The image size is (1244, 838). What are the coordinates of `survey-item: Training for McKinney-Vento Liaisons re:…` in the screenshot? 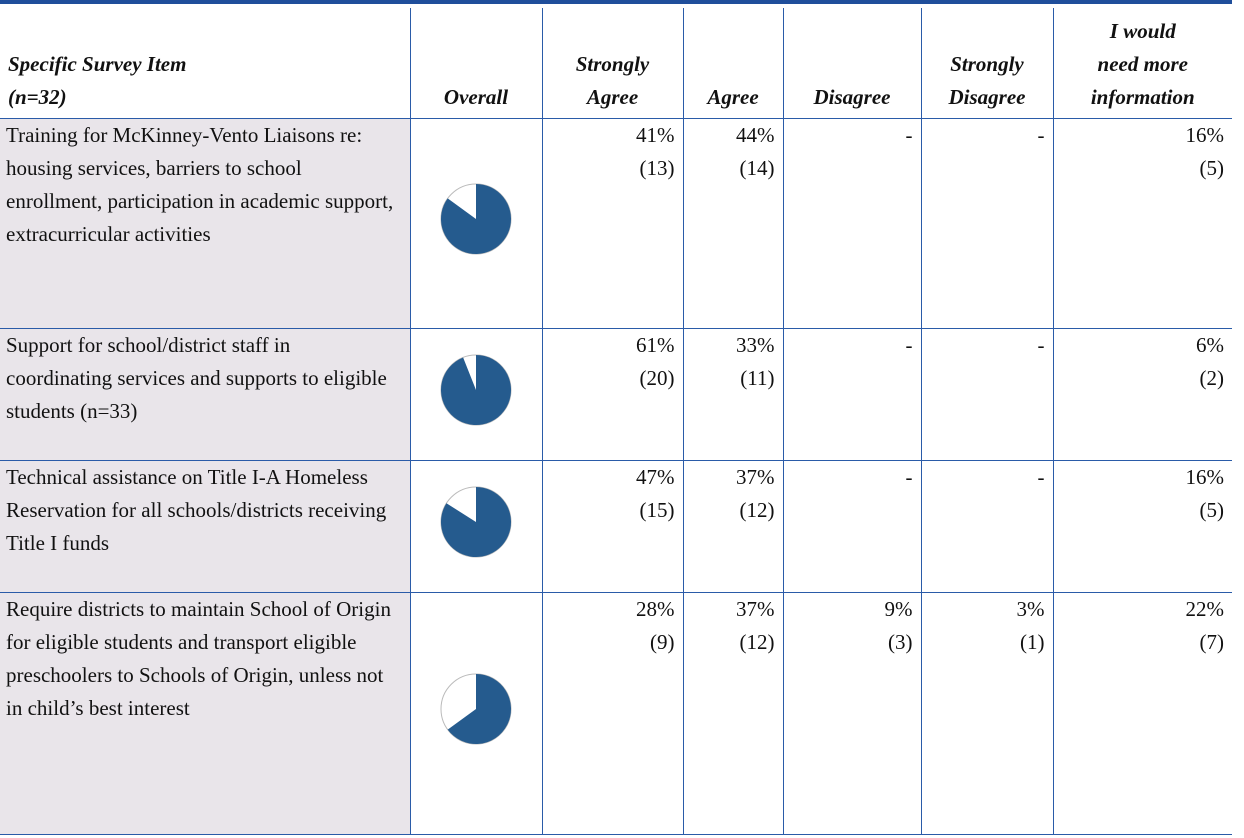 It's located at (205, 223).